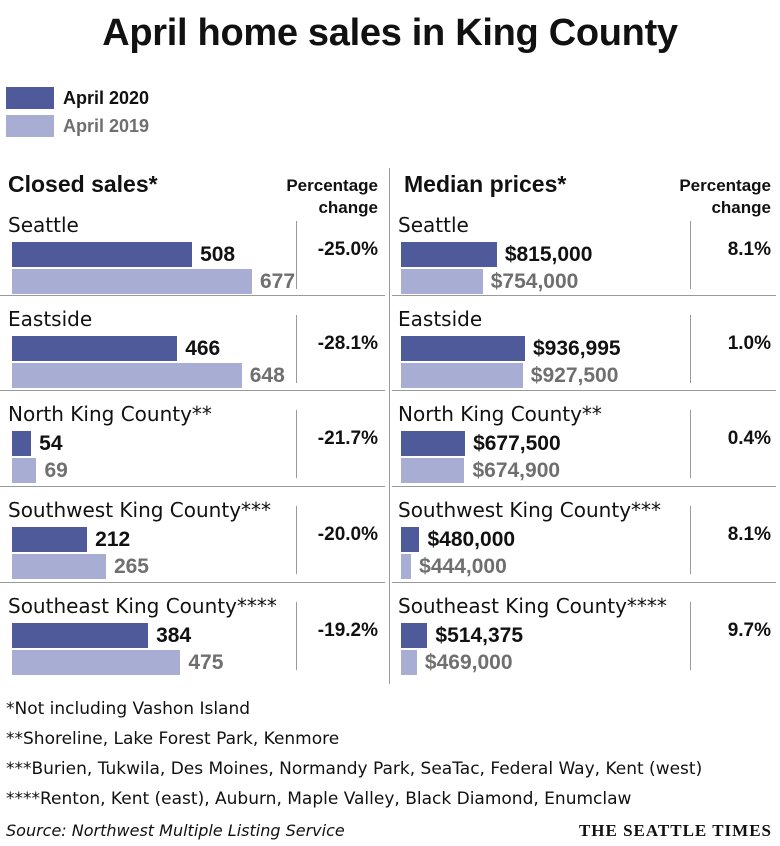 The width and height of the screenshot is (780, 846). I want to click on closed-sales-value-2020: 212, so click(113, 539).